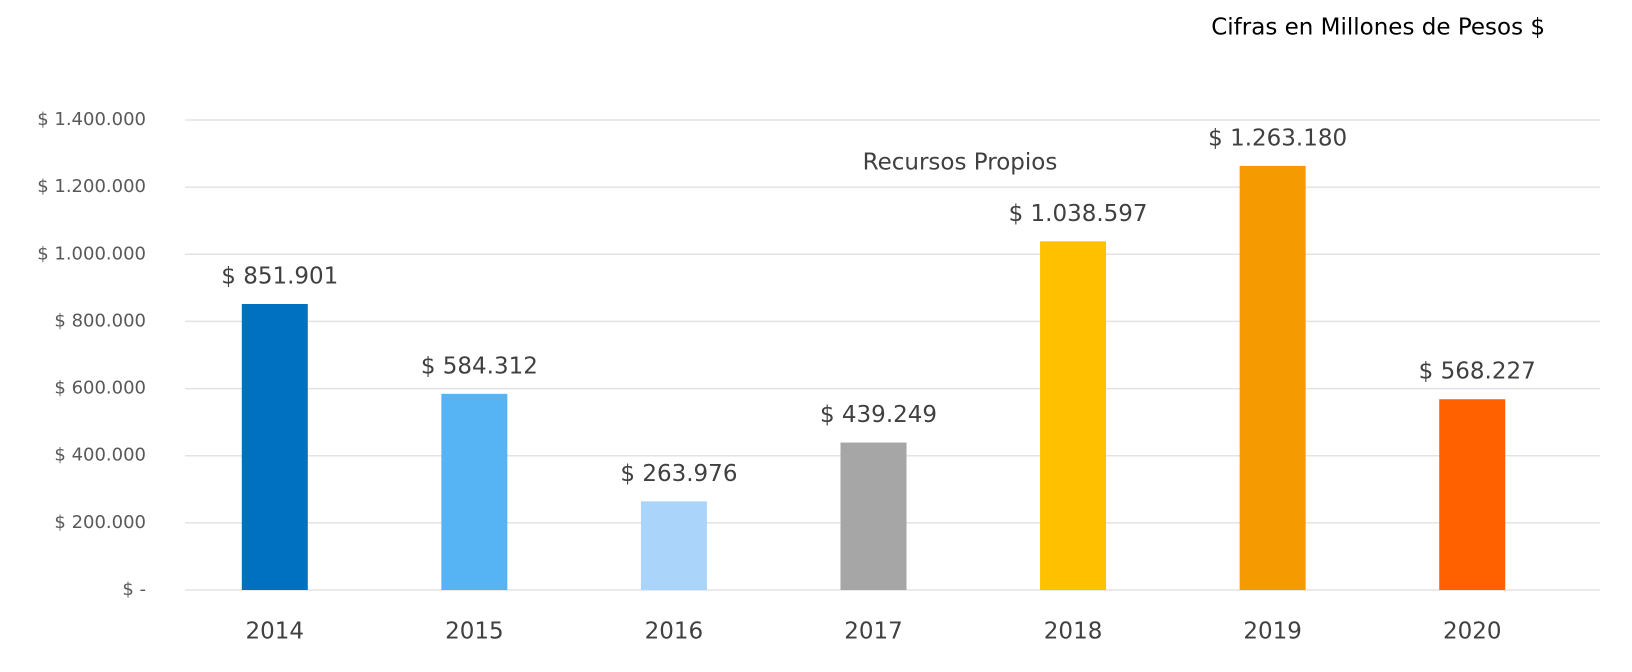  I want to click on value-label: $ 263.976, so click(678, 474).